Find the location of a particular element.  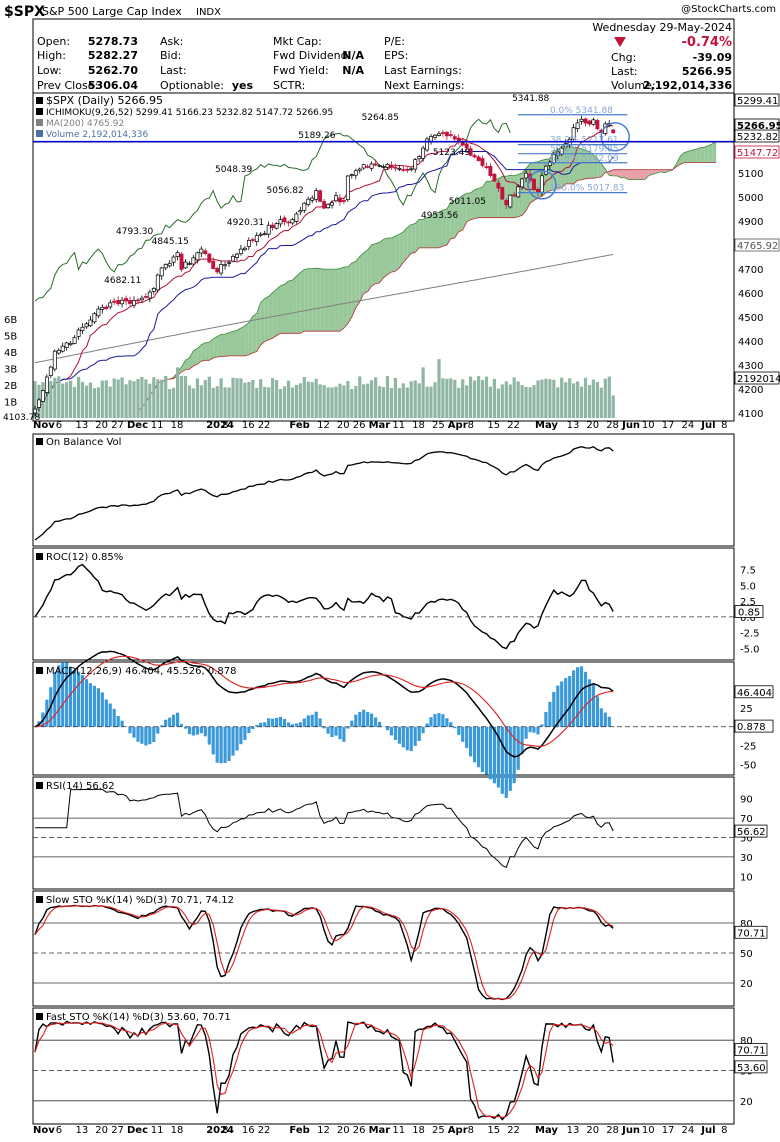

x-tick-label: 12 is located at coordinates (323, 1130).